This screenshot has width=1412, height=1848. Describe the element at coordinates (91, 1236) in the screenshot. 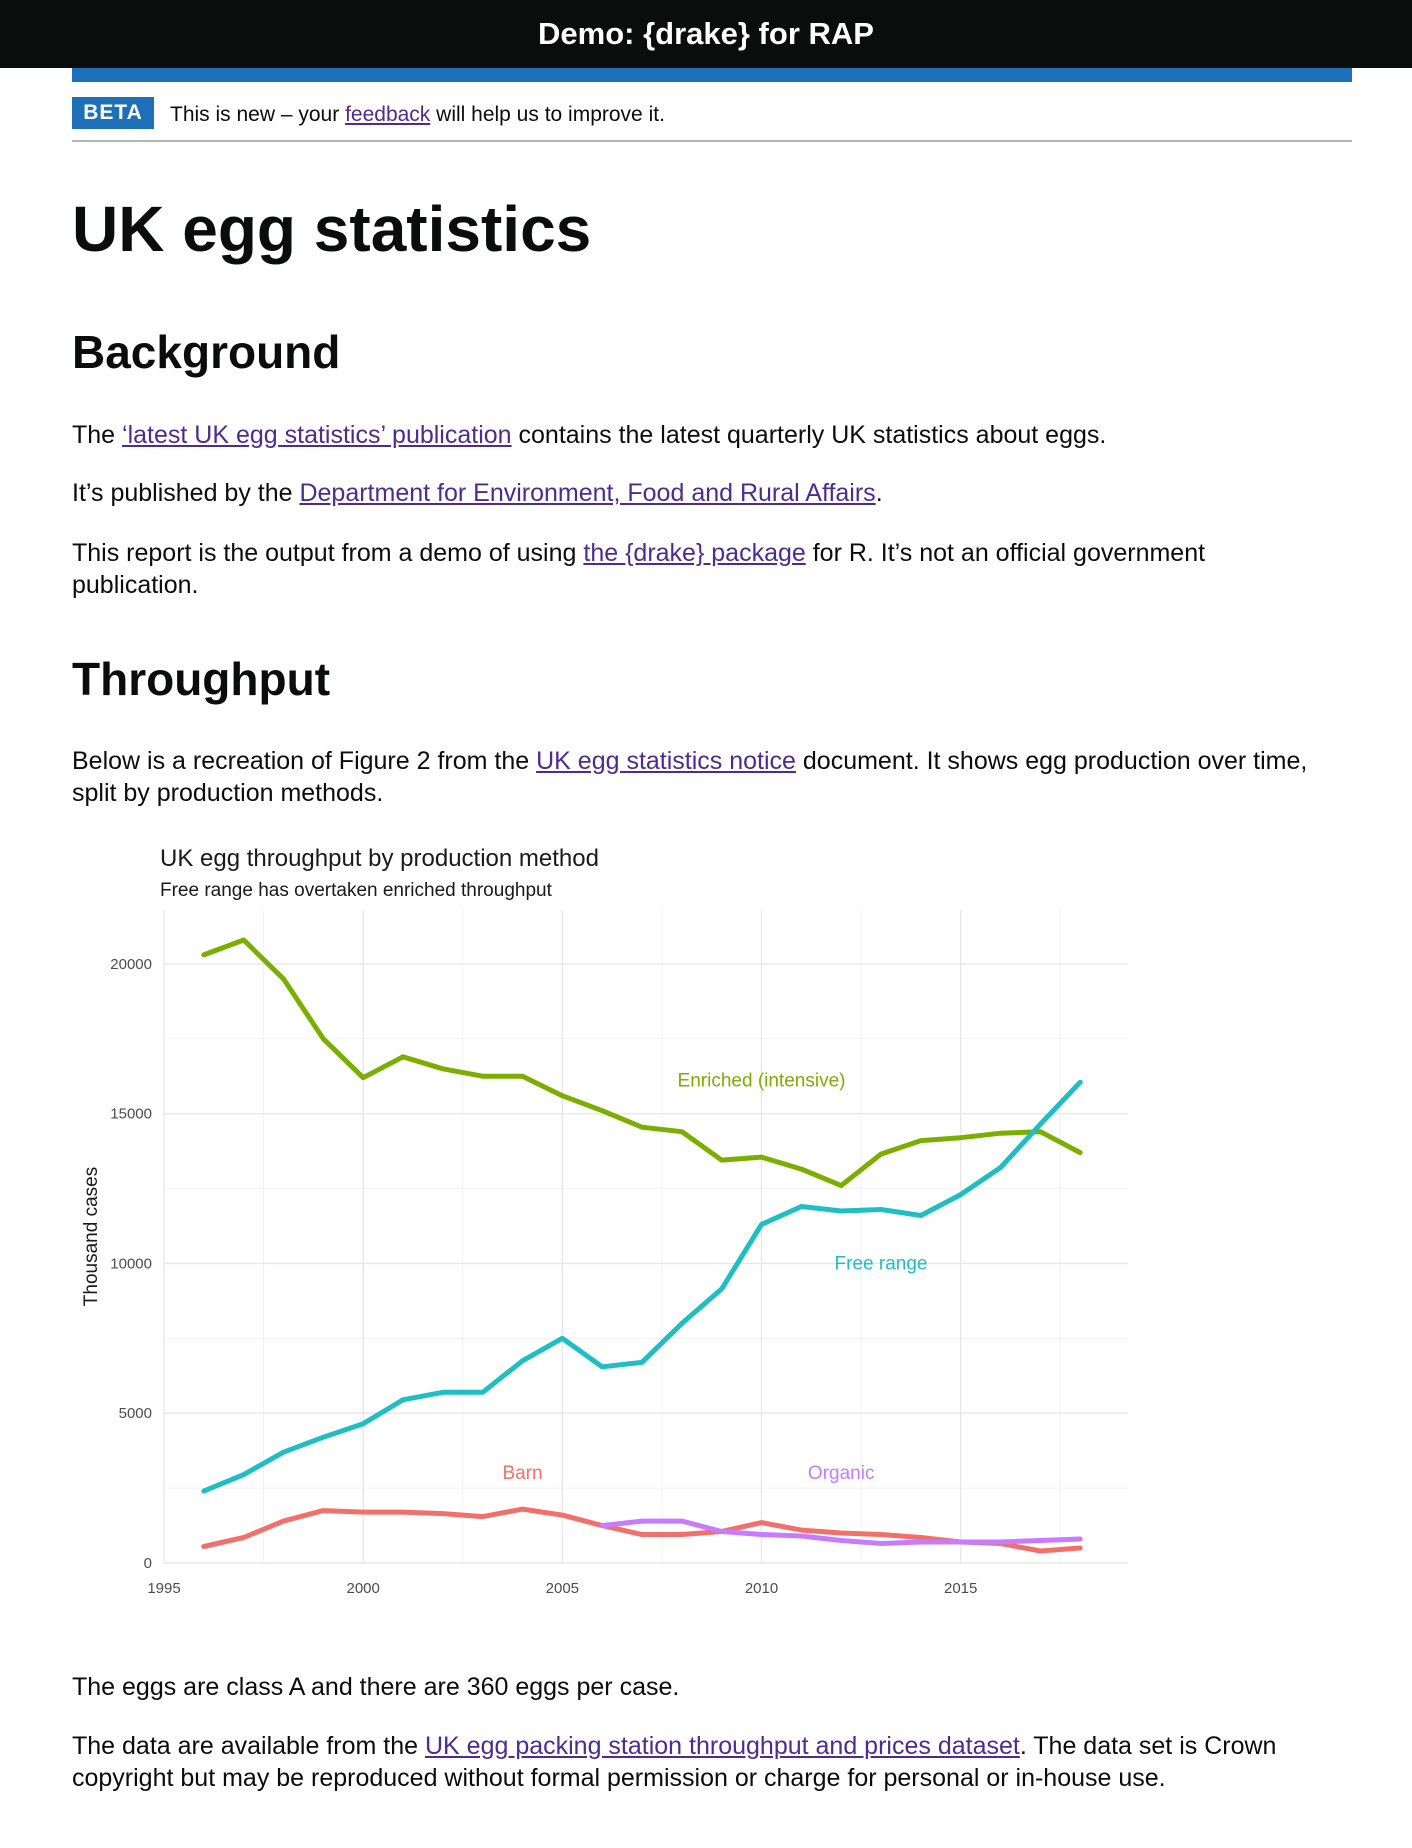

I see `y-axis-label: Thousand cases` at that location.